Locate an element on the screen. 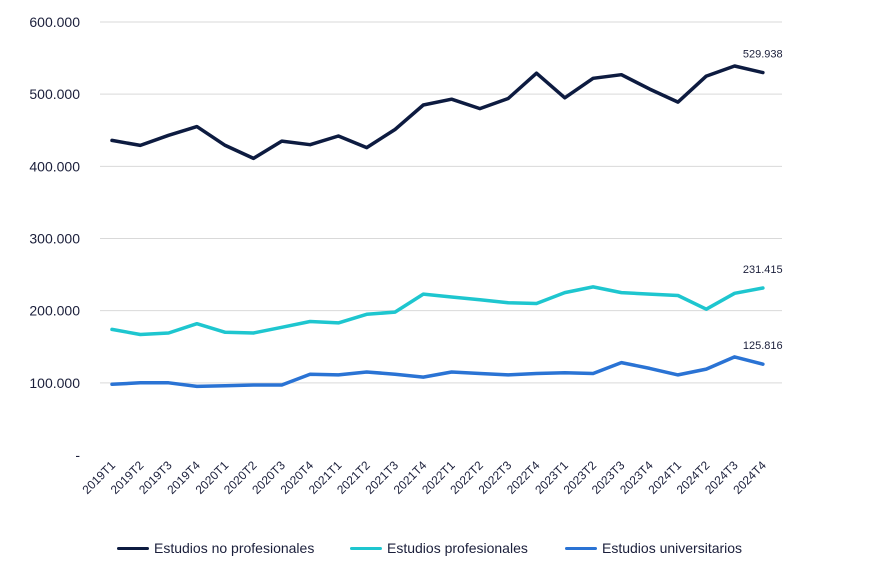 This screenshot has width=871, height=570. y-tick-label: 400.000 is located at coordinates (54, 166).